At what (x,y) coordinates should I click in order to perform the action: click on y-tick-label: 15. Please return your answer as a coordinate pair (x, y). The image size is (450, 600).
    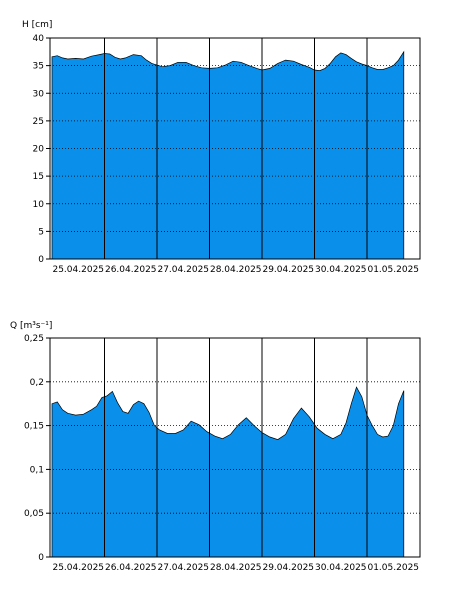
    Looking at the image, I should click on (38, 177).